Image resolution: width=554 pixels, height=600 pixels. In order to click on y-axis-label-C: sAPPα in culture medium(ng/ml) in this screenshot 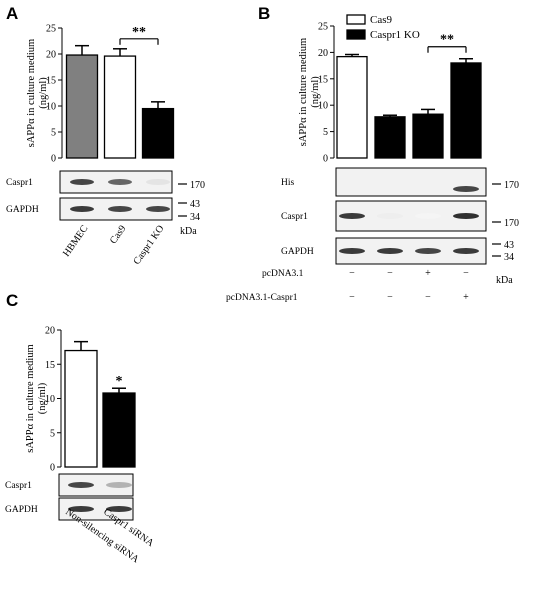, I will do `click(36, 398)`.